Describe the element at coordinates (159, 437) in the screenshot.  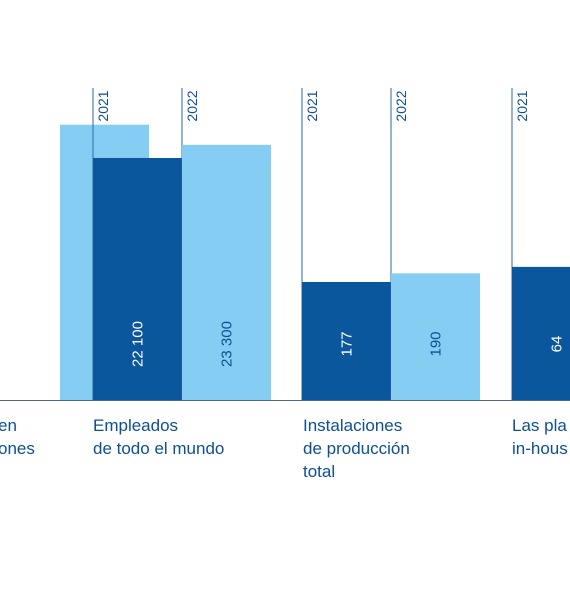
I see `group-label-employees: Empleados de todo el mundo` at that location.